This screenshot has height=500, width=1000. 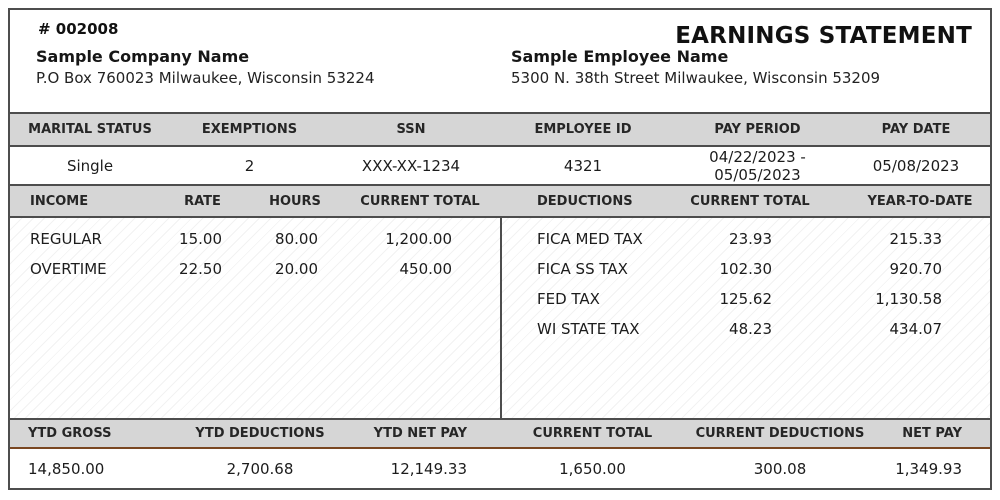 I want to click on info-header-pay-period: PAY PERIOD, so click(x=757, y=129).